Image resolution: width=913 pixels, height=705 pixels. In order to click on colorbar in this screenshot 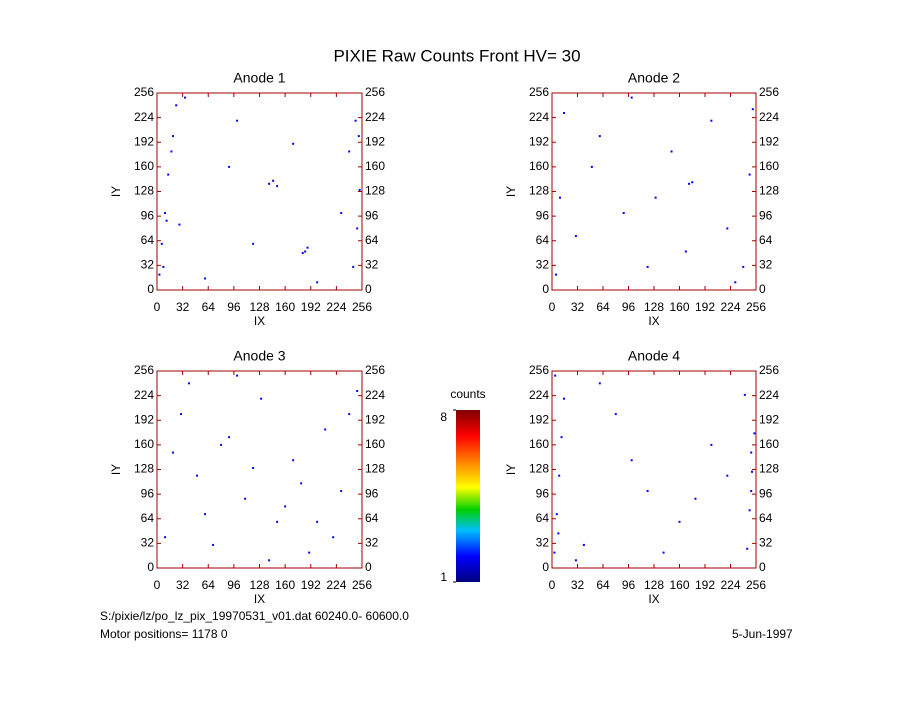, I will do `click(468, 496)`.